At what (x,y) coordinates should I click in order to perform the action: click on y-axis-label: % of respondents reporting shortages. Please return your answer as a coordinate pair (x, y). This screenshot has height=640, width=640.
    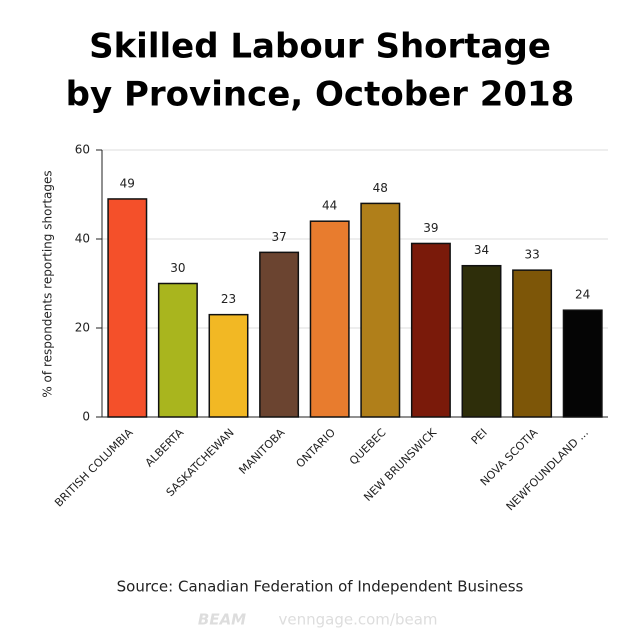
    Looking at the image, I should click on (48, 283).